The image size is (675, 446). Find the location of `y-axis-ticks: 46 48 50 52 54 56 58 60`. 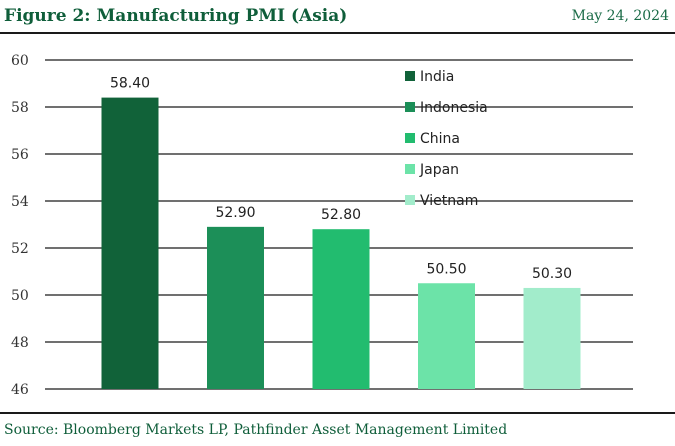

y-axis-ticks: 46 48 50 52 54 56 58 60 is located at coordinates (20, 225).